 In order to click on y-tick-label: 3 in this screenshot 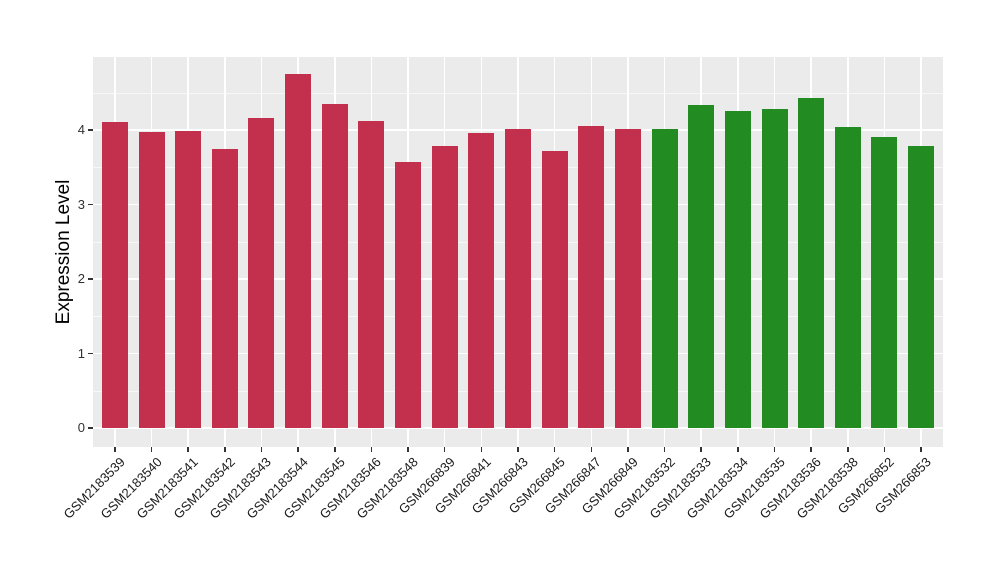, I will do `click(81, 204)`.